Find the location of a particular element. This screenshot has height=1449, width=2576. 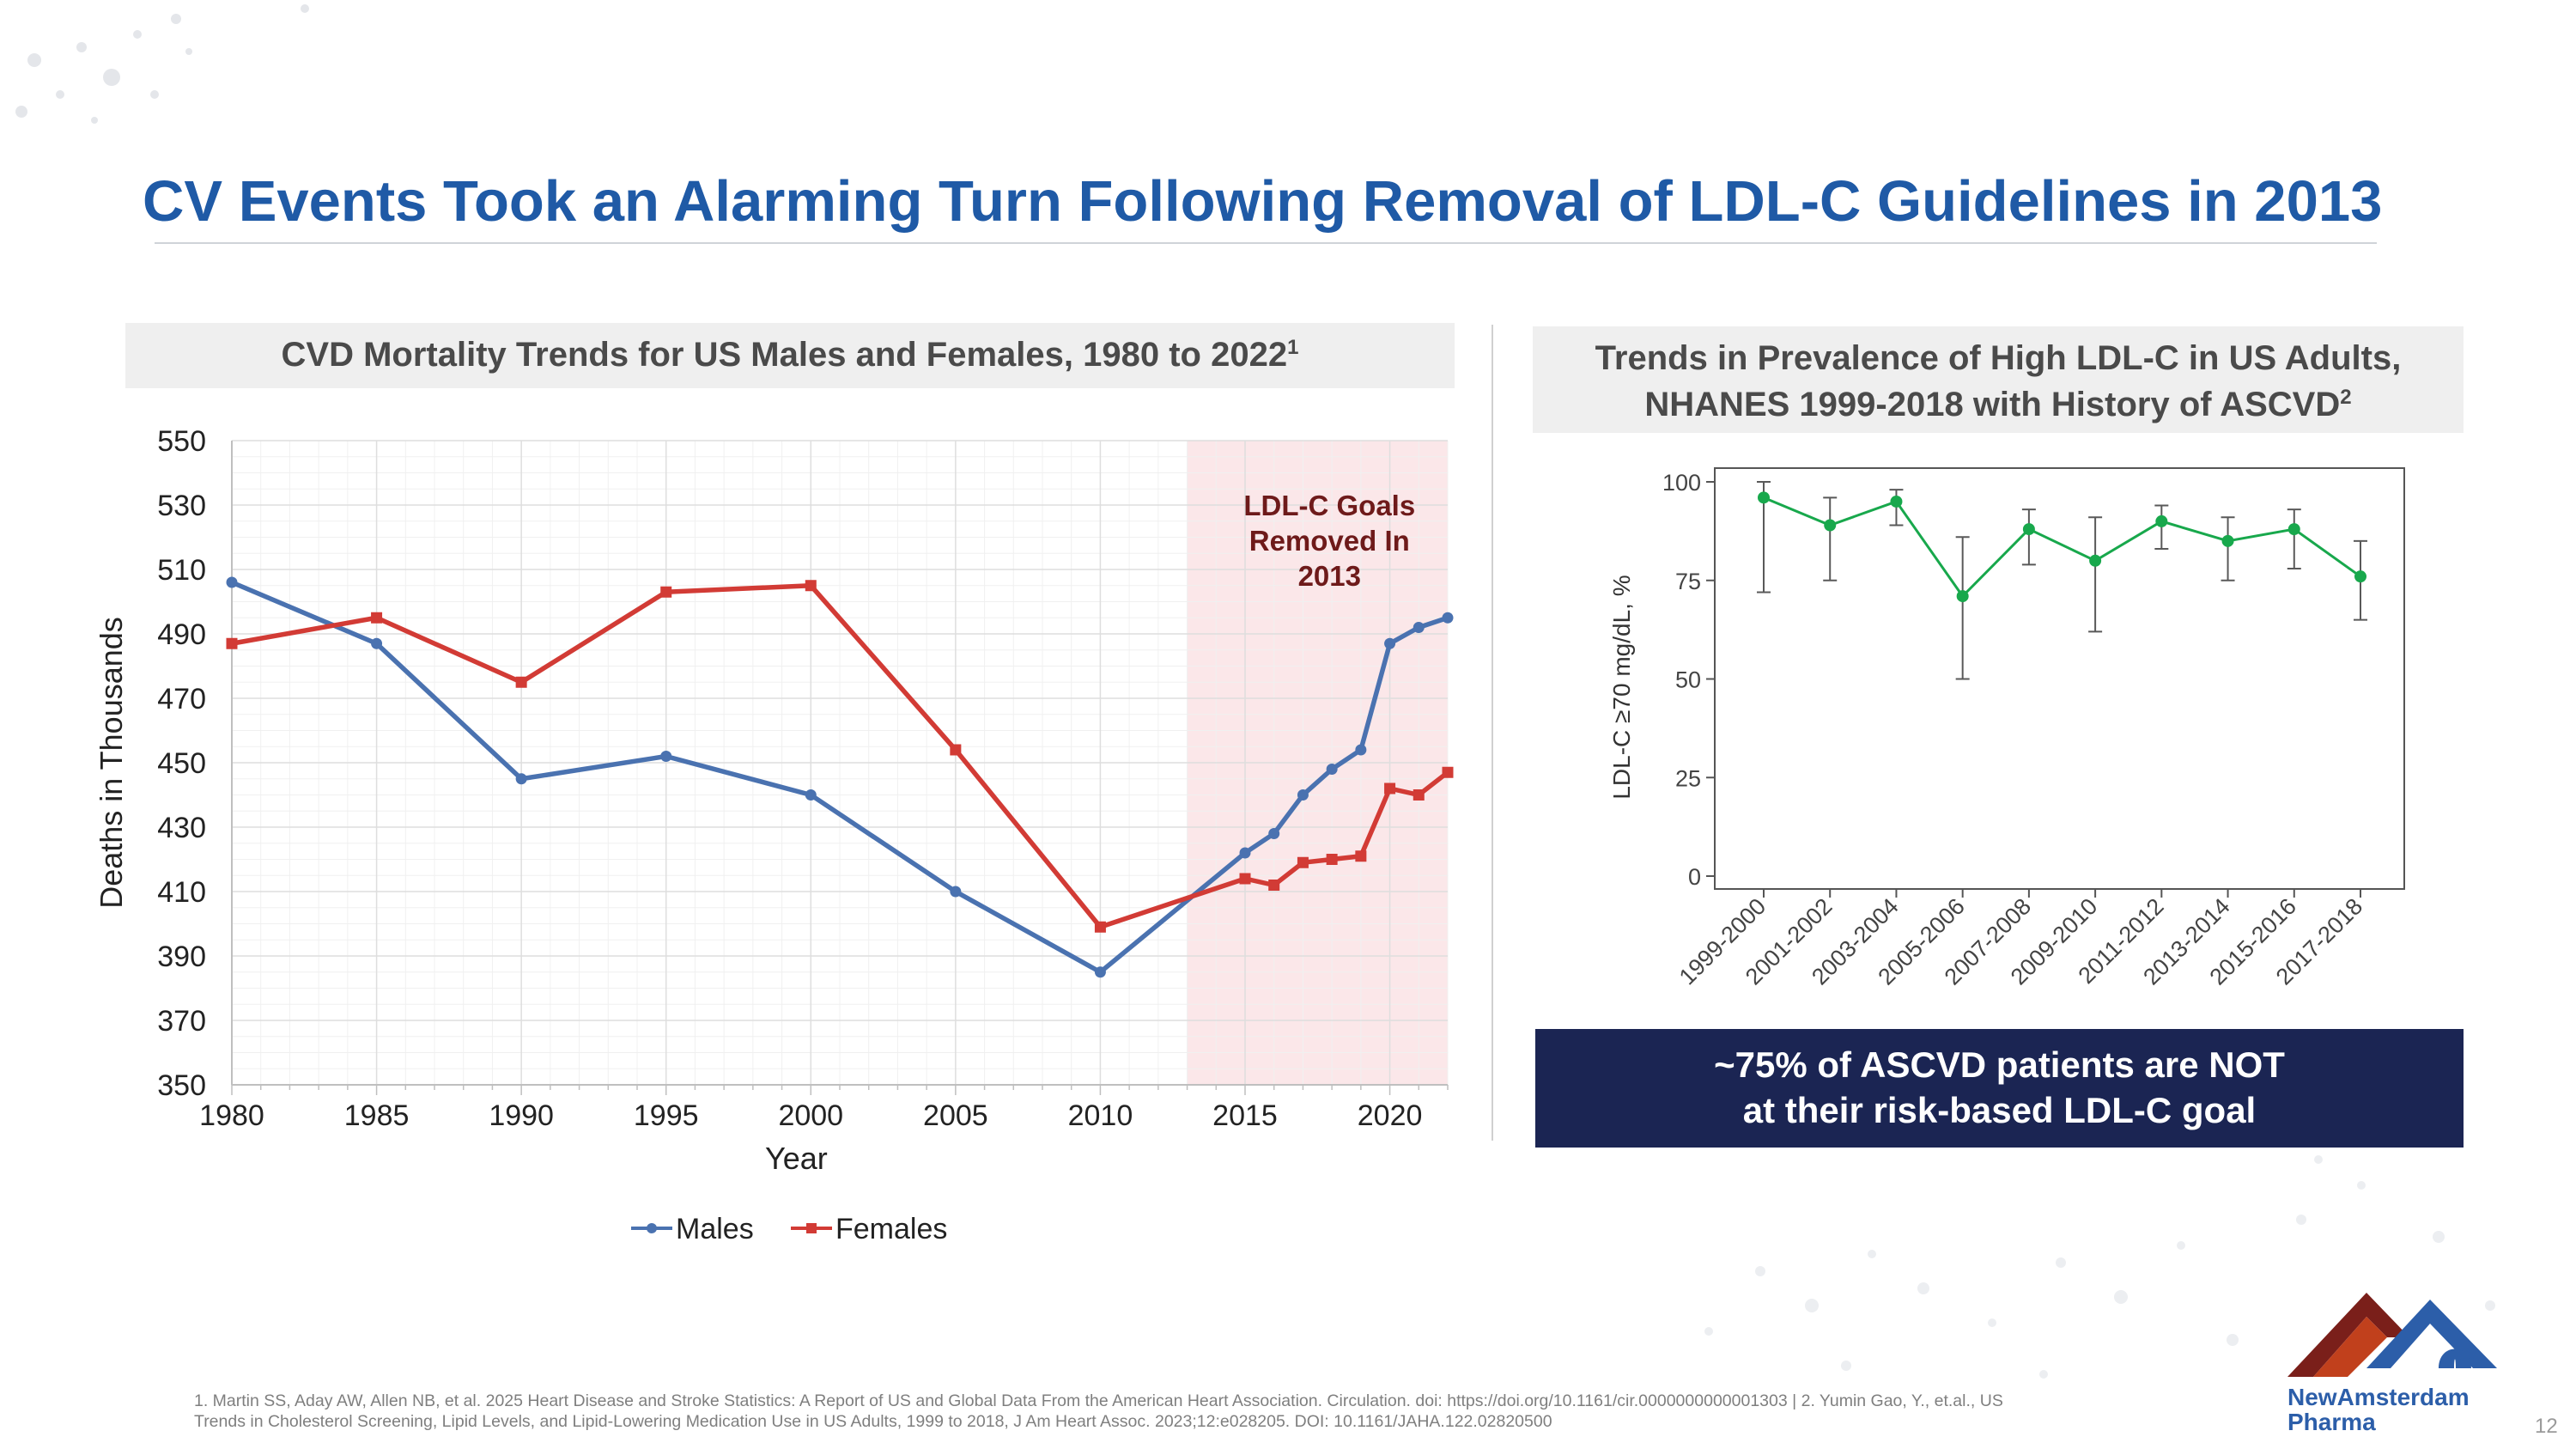

x-tick-label: 2010 is located at coordinates (1100, 1115).